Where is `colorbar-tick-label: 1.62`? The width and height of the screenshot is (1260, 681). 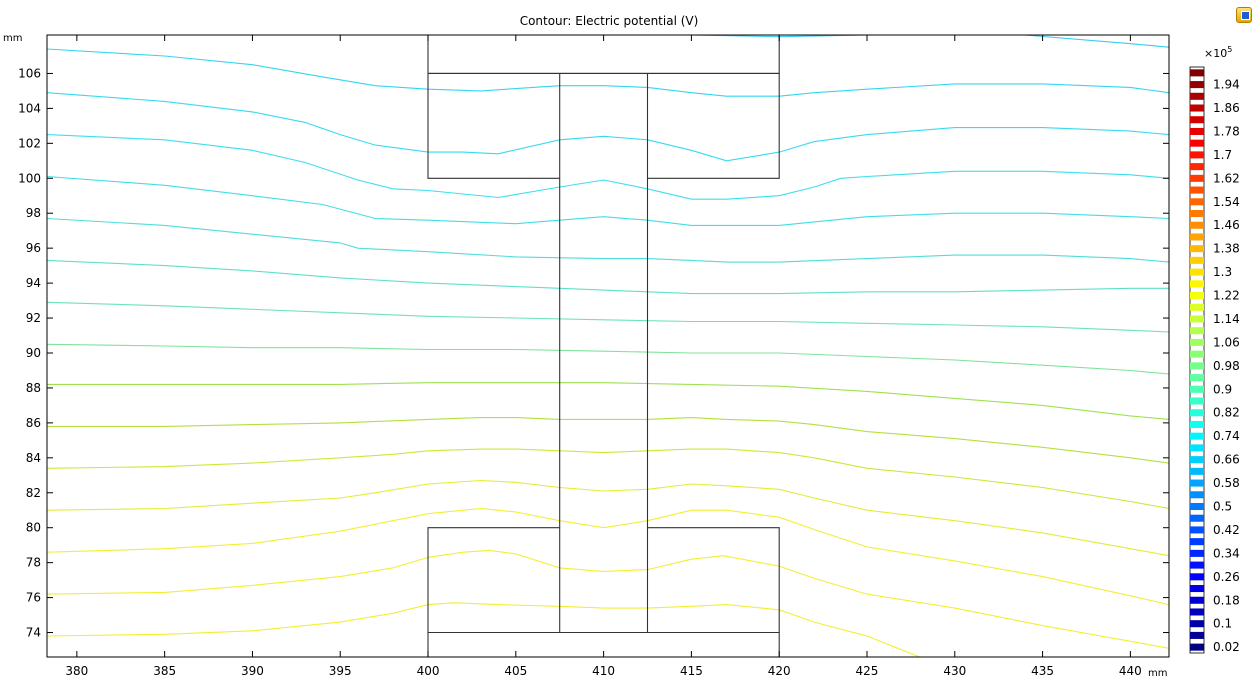
colorbar-tick-label: 1.62 is located at coordinates (1226, 178).